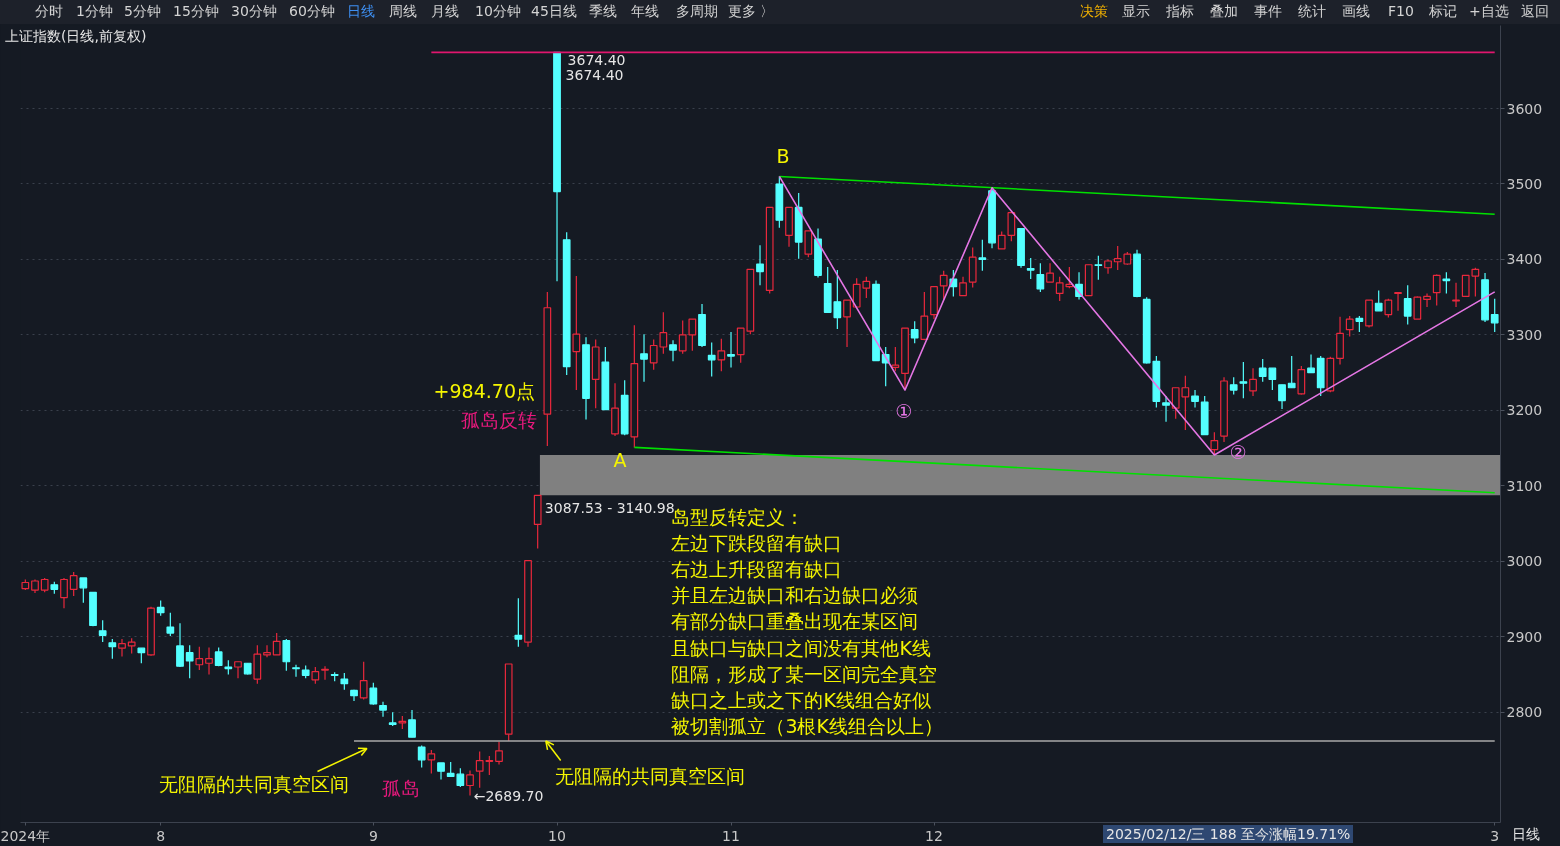  Describe the element at coordinates (400, 787) in the screenshot. I see `annotation: 孤岛` at that location.